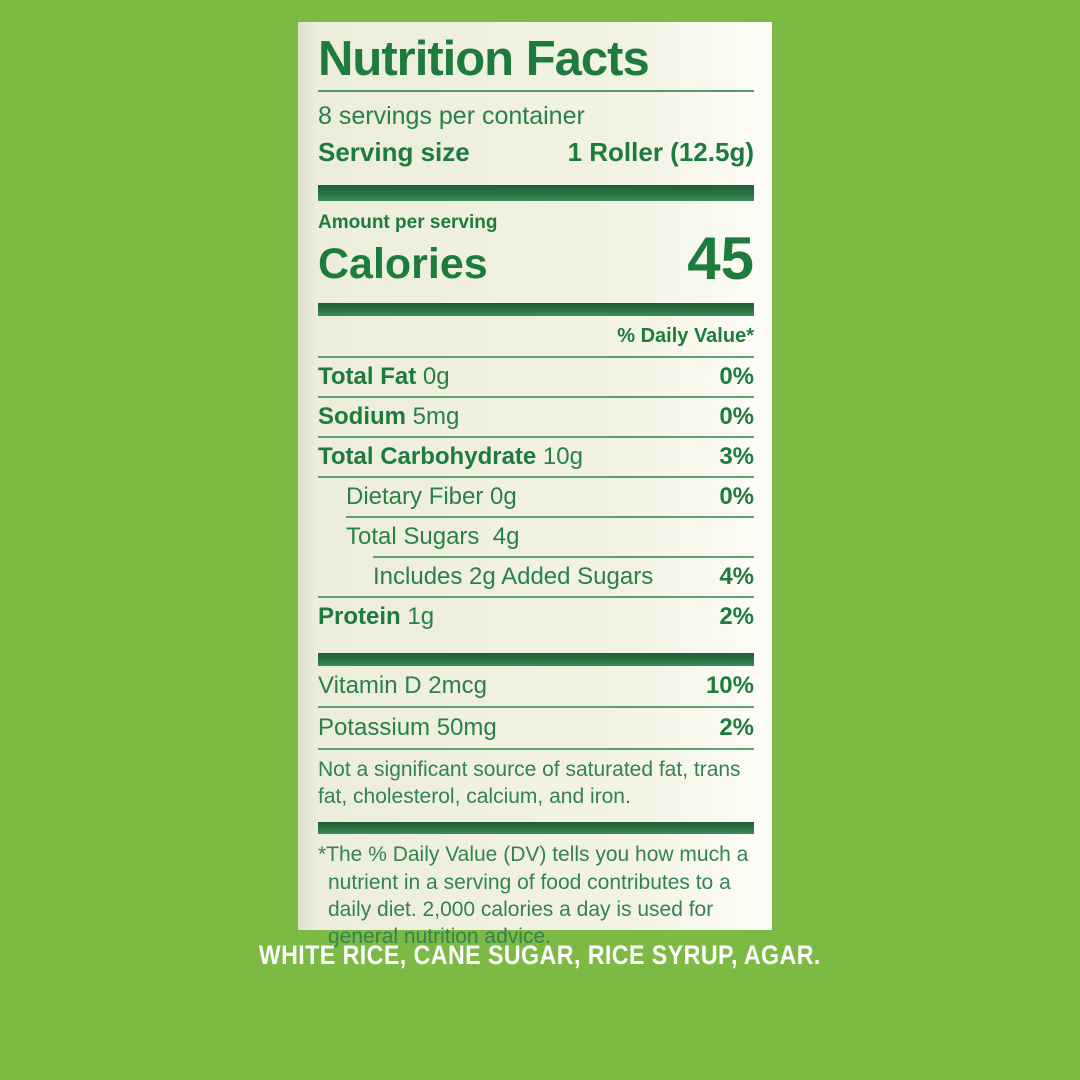 This screenshot has width=1080, height=1080. What do you see at coordinates (736, 577) in the screenshot?
I see `nutrient-dv: 4%` at bounding box center [736, 577].